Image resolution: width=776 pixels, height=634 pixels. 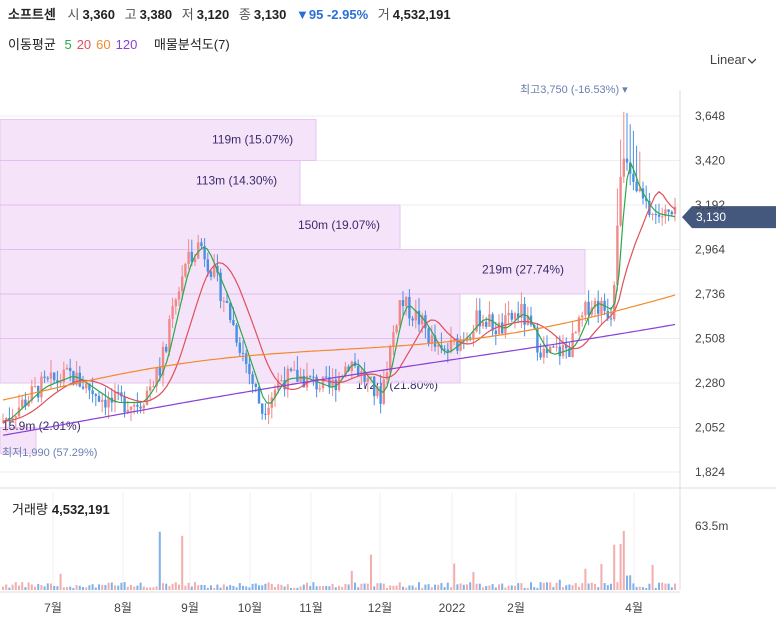 I want to click on x-tick-label: 8월, so click(x=123, y=608).